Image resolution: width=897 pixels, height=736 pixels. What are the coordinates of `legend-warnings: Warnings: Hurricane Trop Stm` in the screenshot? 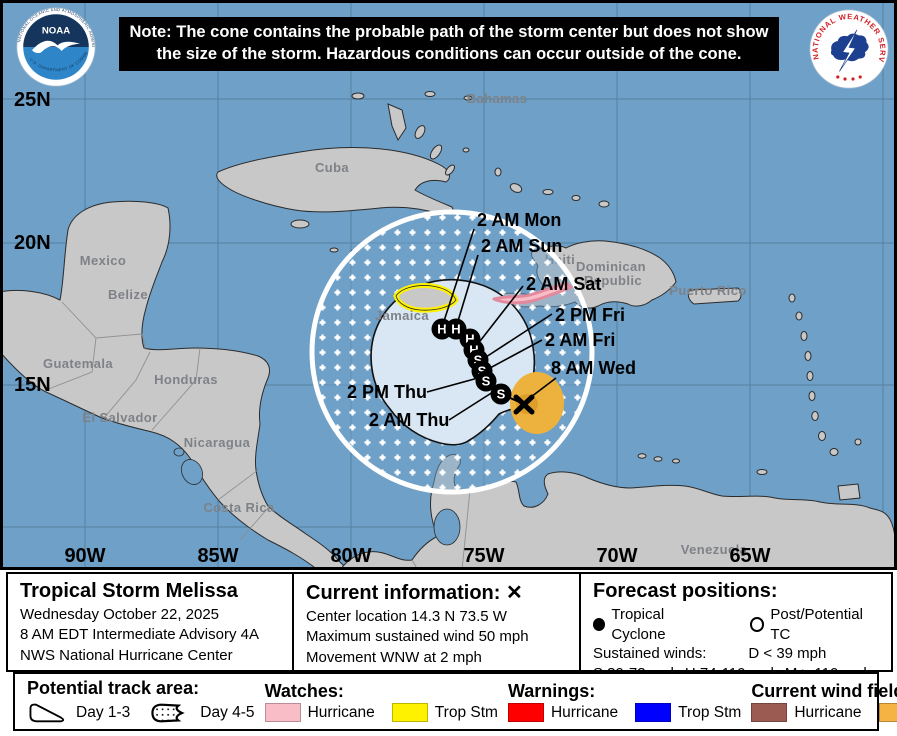 It's located at (629, 701).